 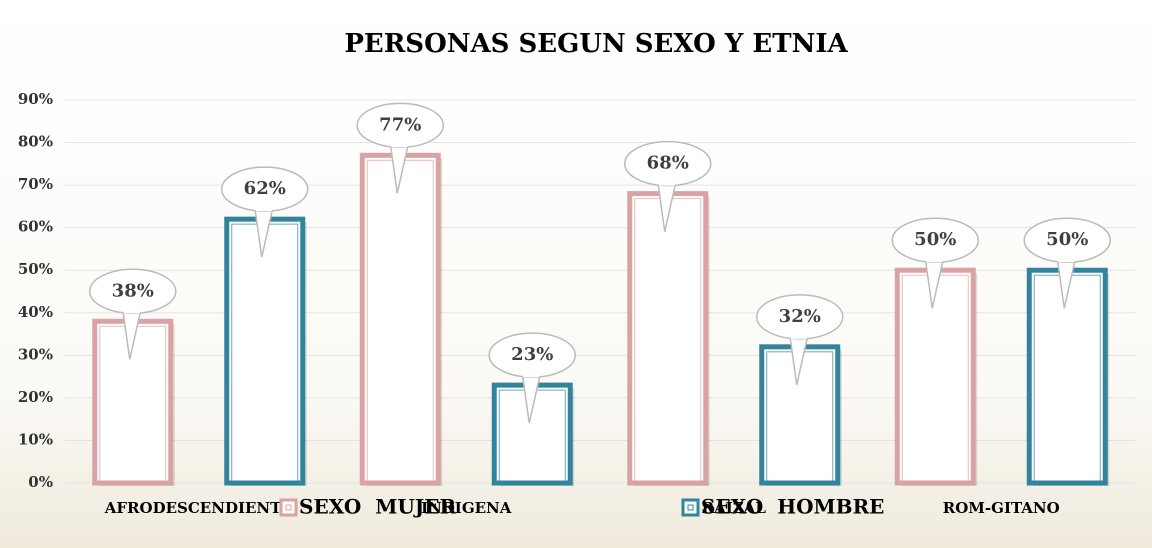 What do you see at coordinates (35, 397) in the screenshot?
I see `y-tick-label: 20%` at bounding box center [35, 397].